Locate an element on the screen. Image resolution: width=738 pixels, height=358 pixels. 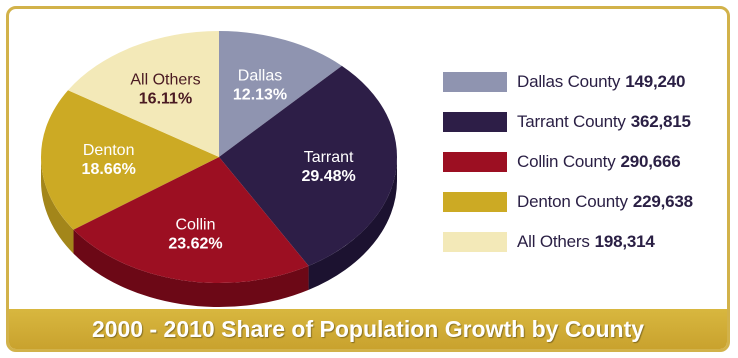
slice-percent-all-others: 16.11% is located at coordinates (165, 99).